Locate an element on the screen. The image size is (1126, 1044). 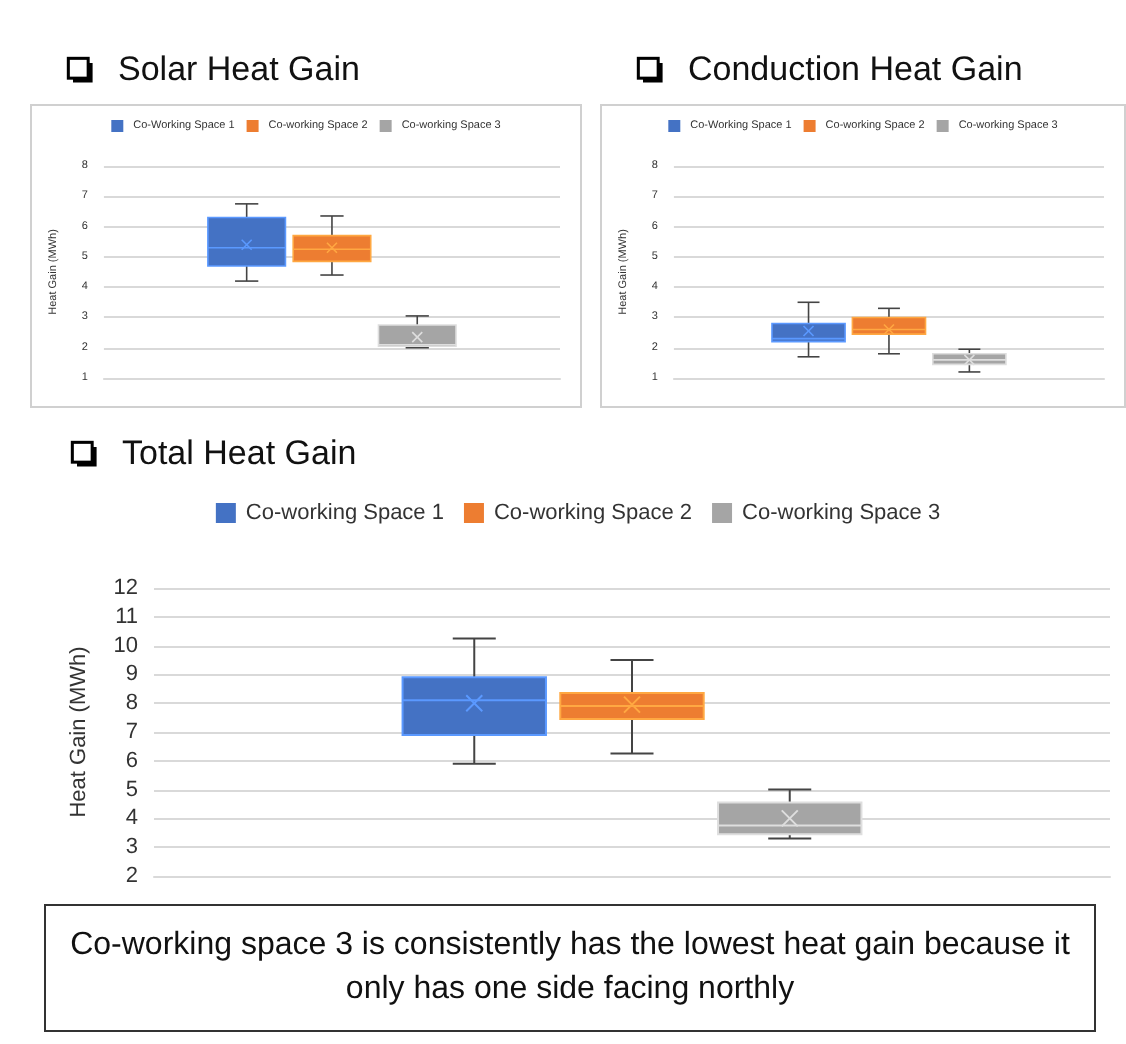
y-axis-title: Heat Gain (MWh) is located at coordinates (79, 732).